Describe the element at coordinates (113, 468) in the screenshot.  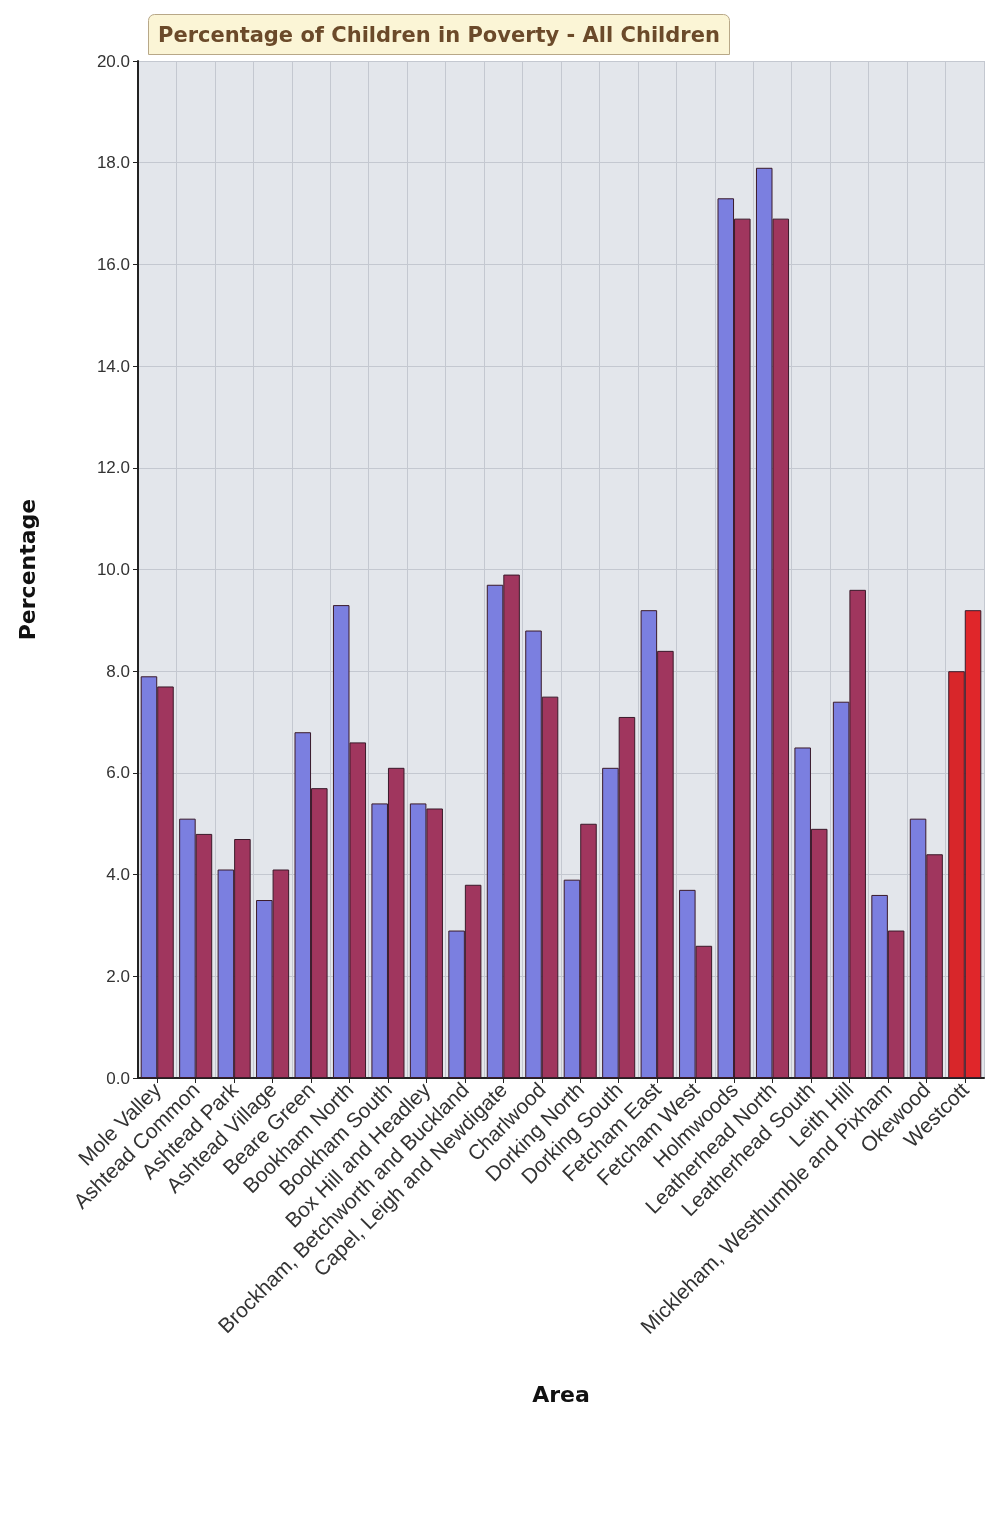
I see `y-tick-label: 12.0` at that location.